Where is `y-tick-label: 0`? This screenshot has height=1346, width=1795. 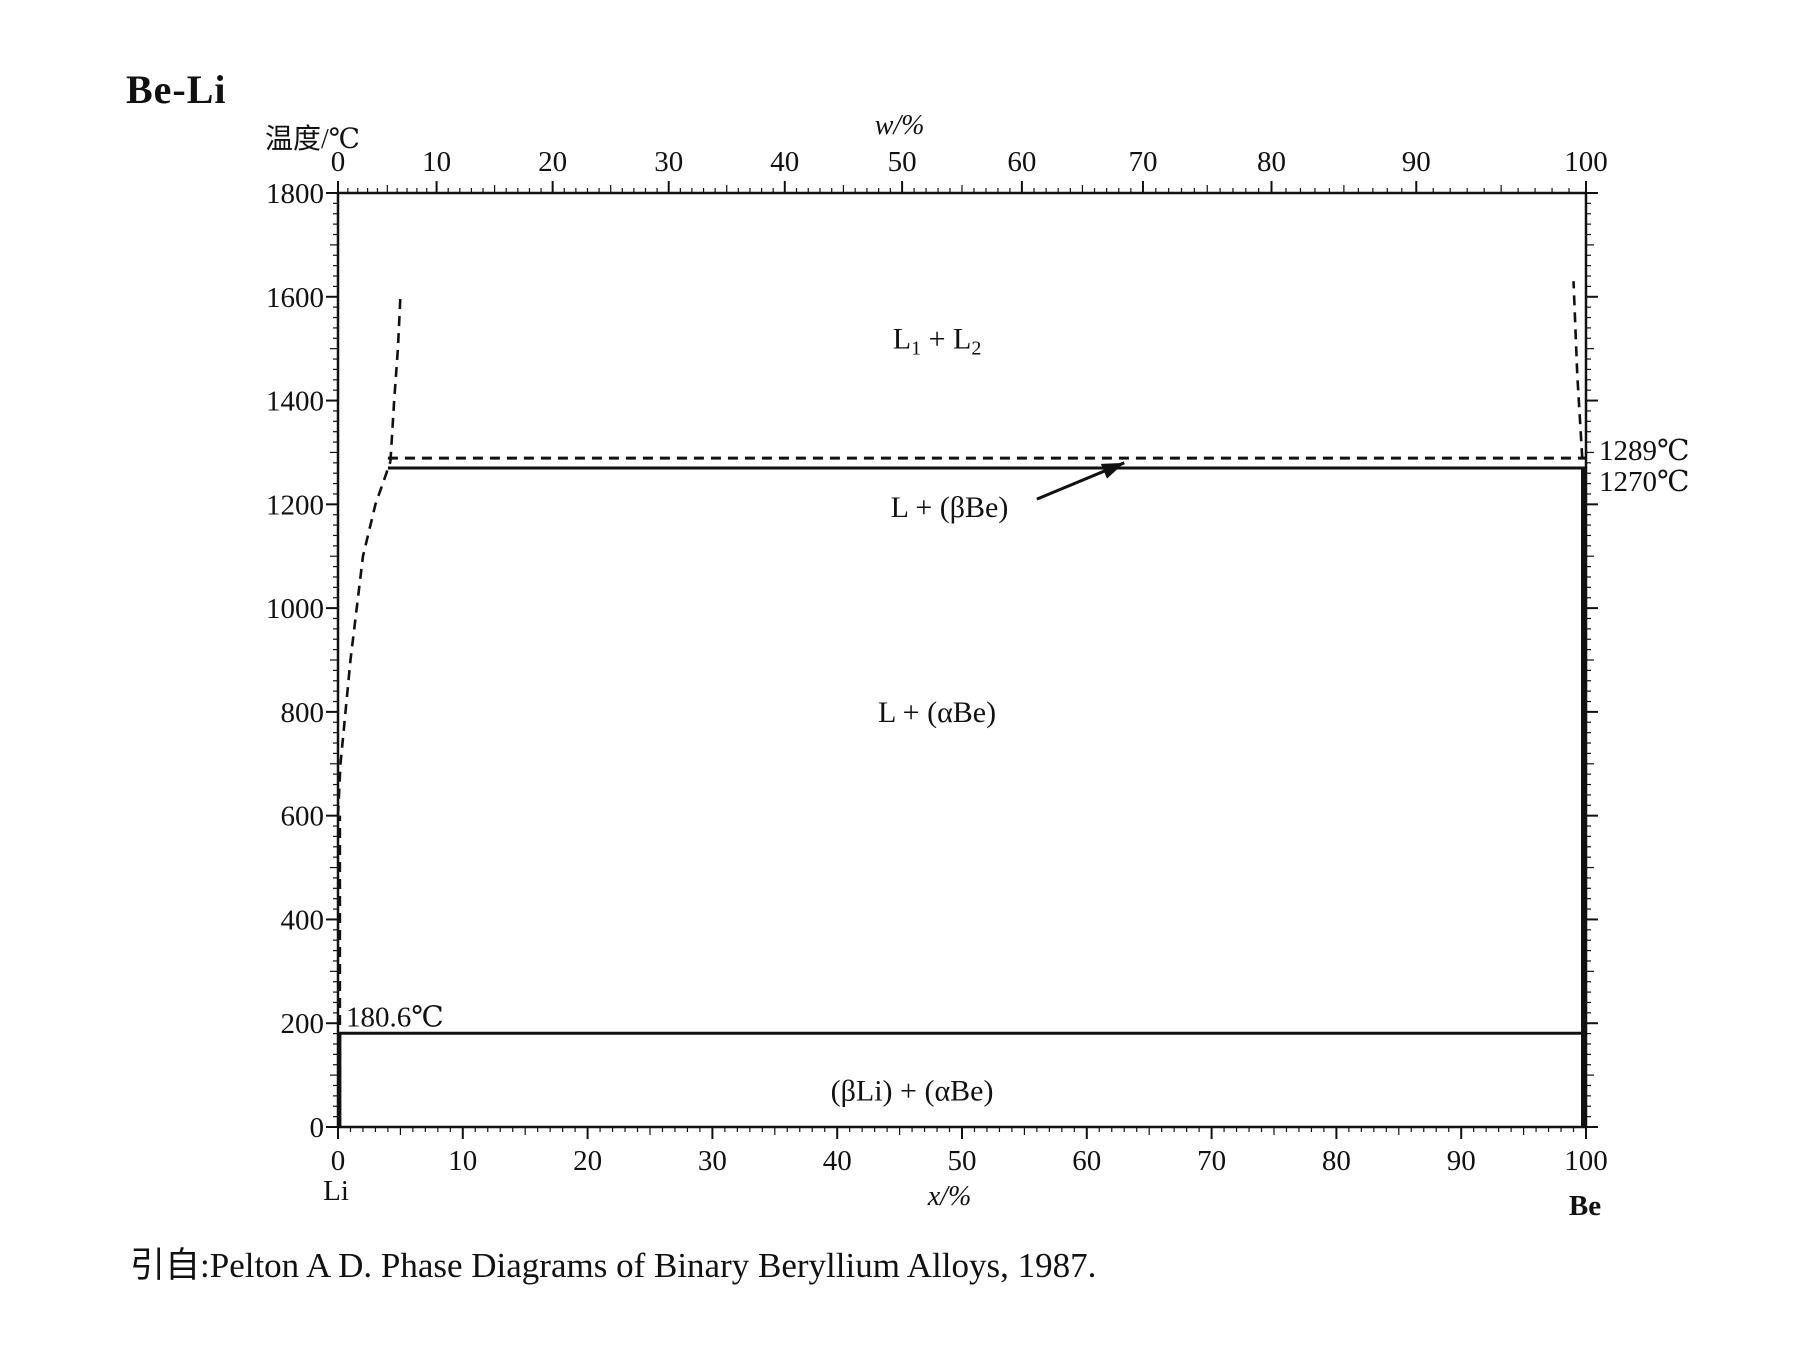
y-tick-label: 0 is located at coordinates (317, 1128).